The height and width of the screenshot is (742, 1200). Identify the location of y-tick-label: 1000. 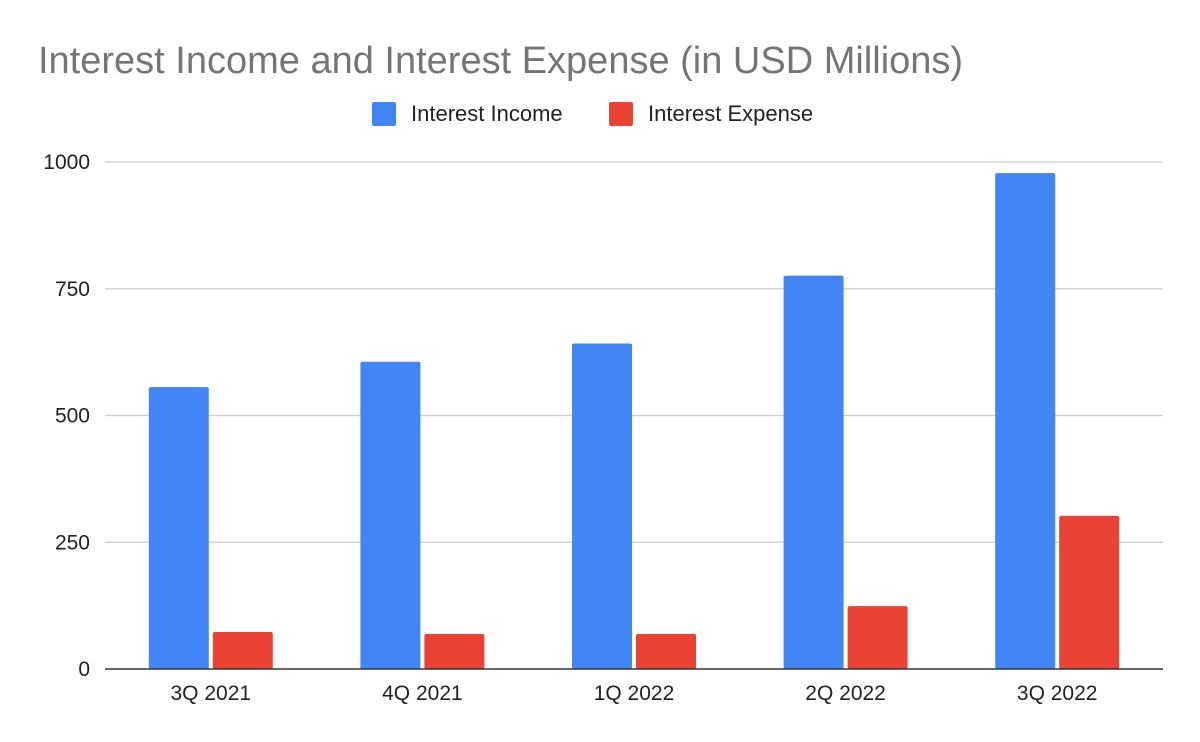
(66, 162).